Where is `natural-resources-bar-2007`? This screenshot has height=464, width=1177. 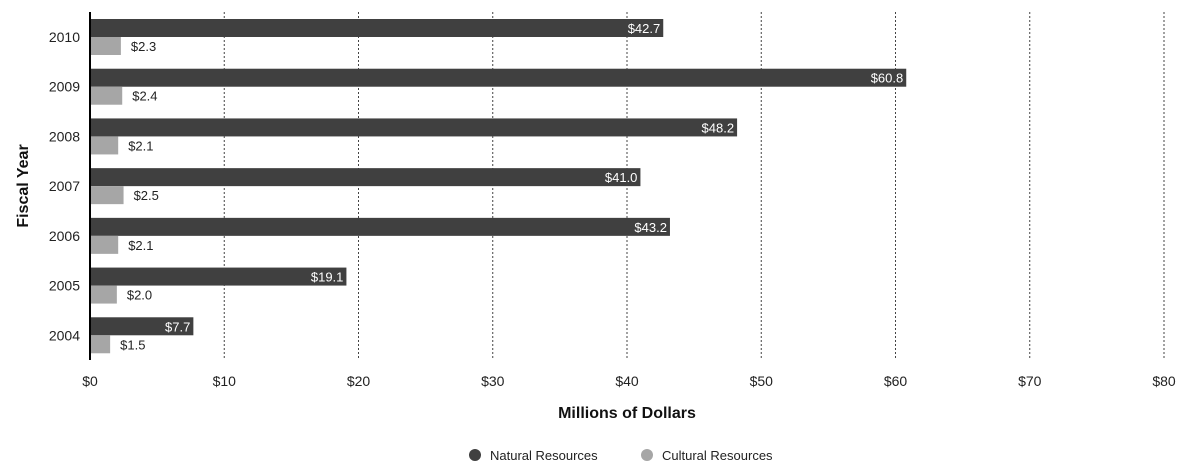
natural-resources-bar-2007 is located at coordinates (365, 177).